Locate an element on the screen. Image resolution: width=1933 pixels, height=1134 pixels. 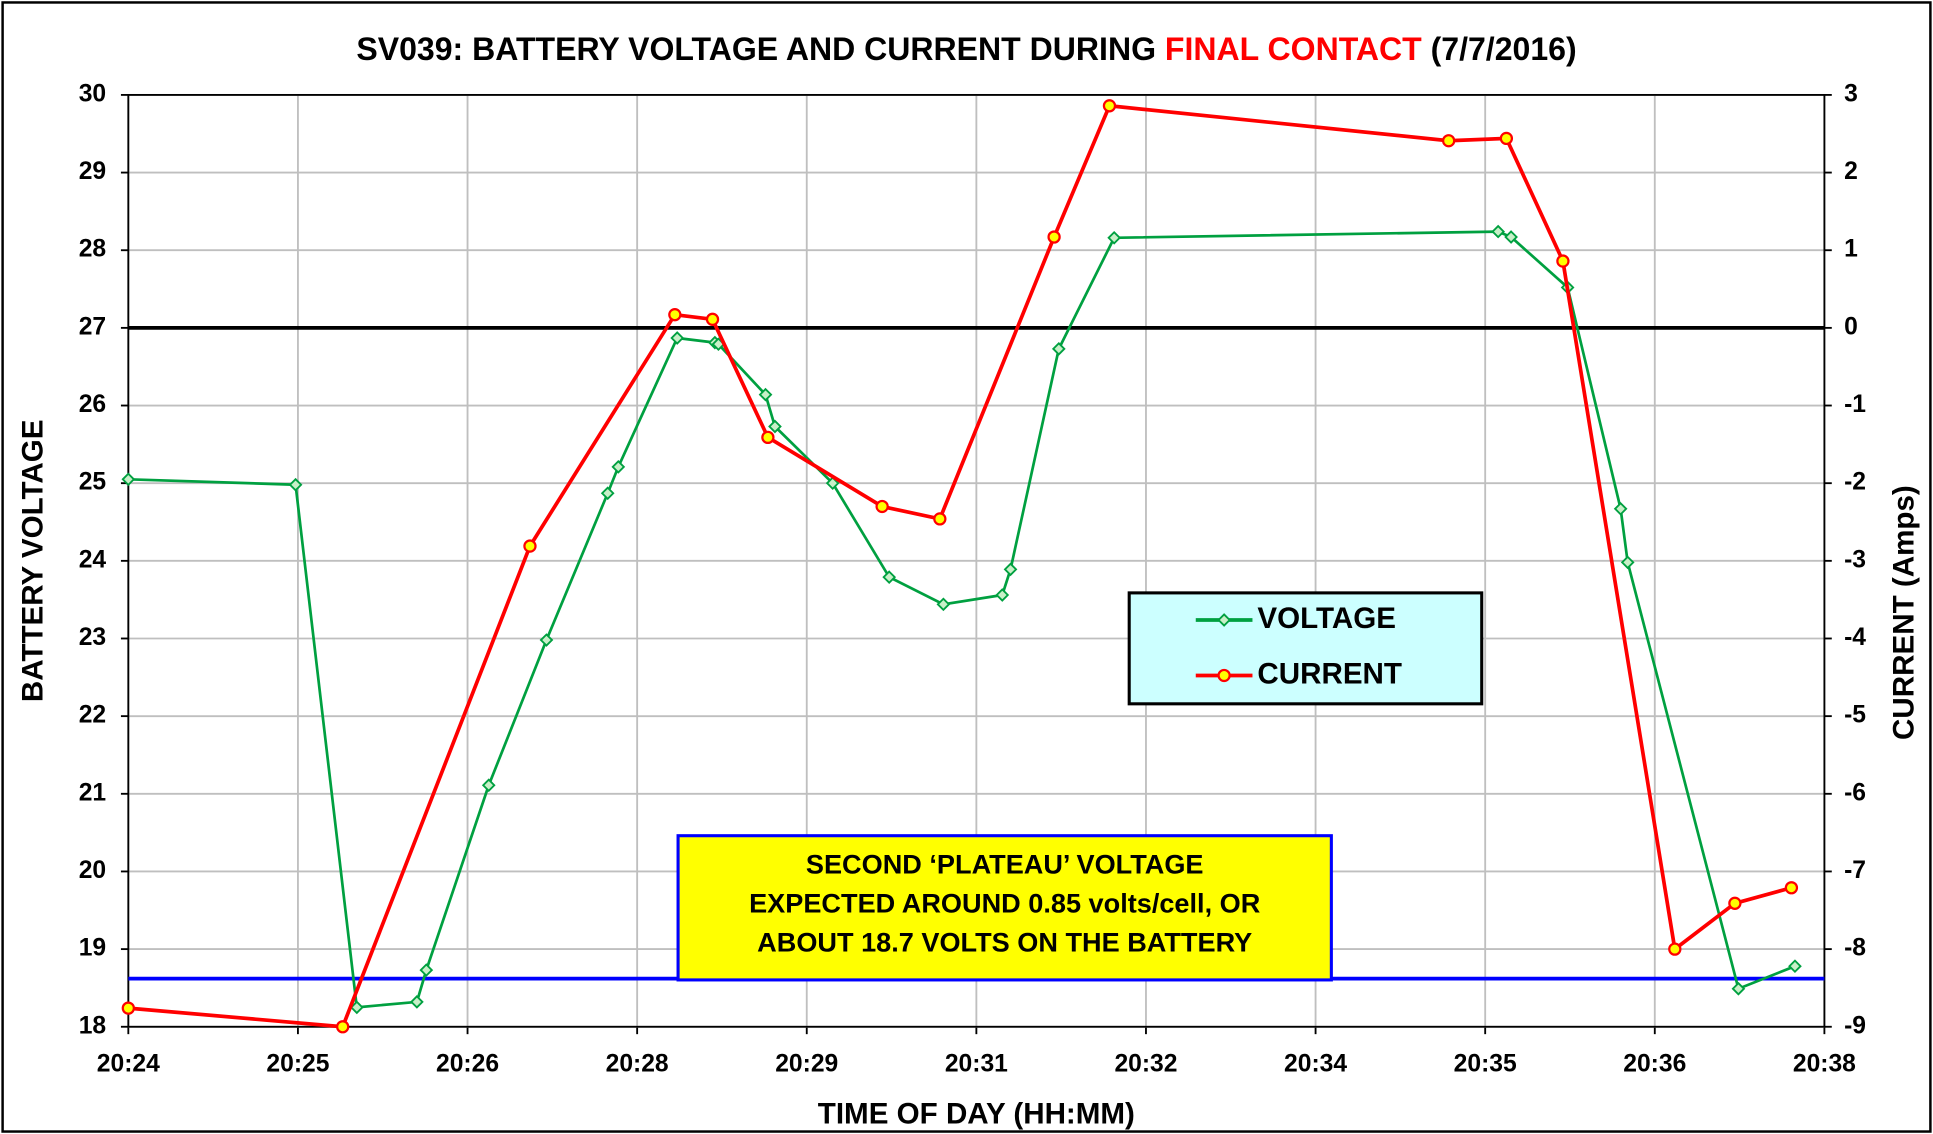
y2-axis-label: CURRENT (Amps) is located at coordinates (1904, 612).